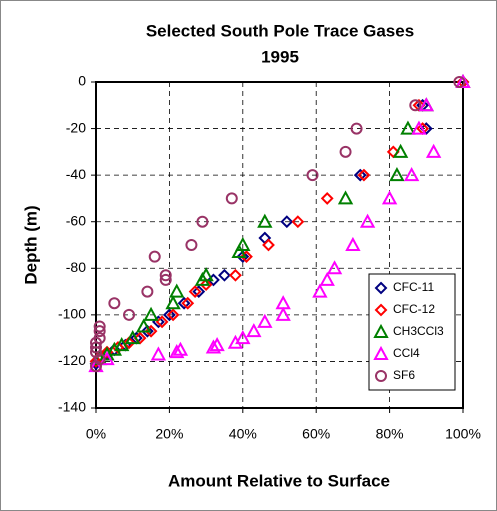 This screenshot has width=497, height=511. What do you see at coordinates (82, 81) in the screenshot?
I see `y-tick-label: 0` at bounding box center [82, 81].